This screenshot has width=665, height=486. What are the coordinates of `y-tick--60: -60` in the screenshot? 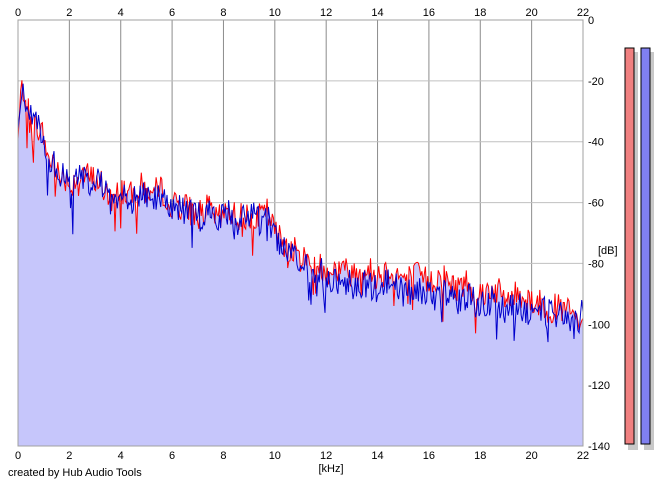 It's located at (596, 204).